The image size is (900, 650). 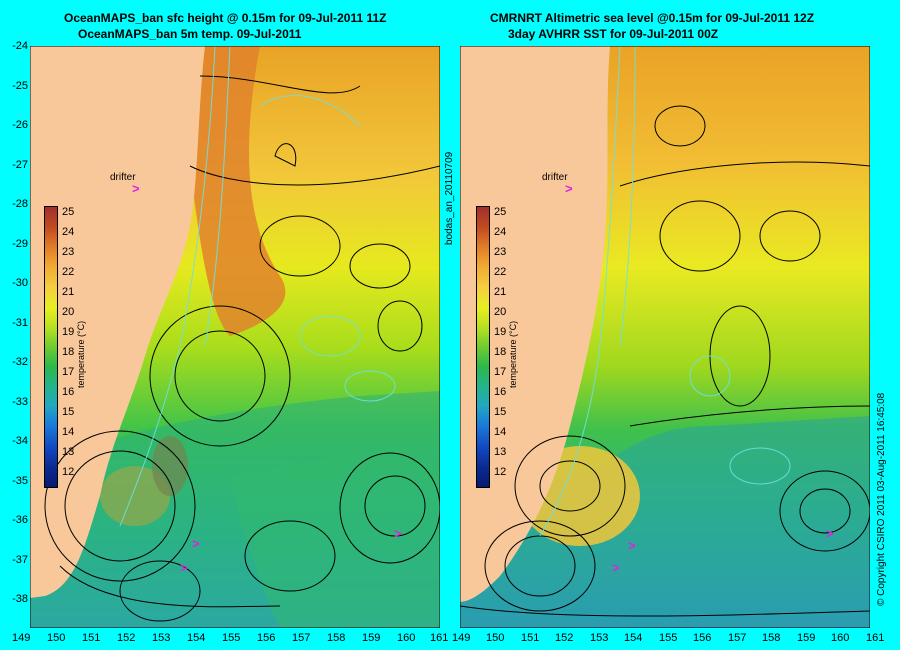 I want to click on drifter-label-left: drifter, so click(x=123, y=177).